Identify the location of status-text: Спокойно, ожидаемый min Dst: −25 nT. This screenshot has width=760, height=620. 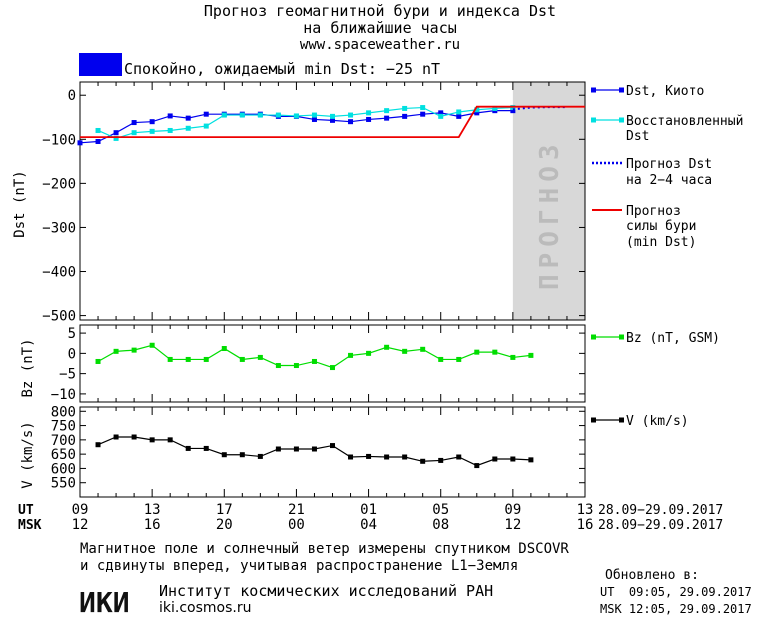
(282, 69).